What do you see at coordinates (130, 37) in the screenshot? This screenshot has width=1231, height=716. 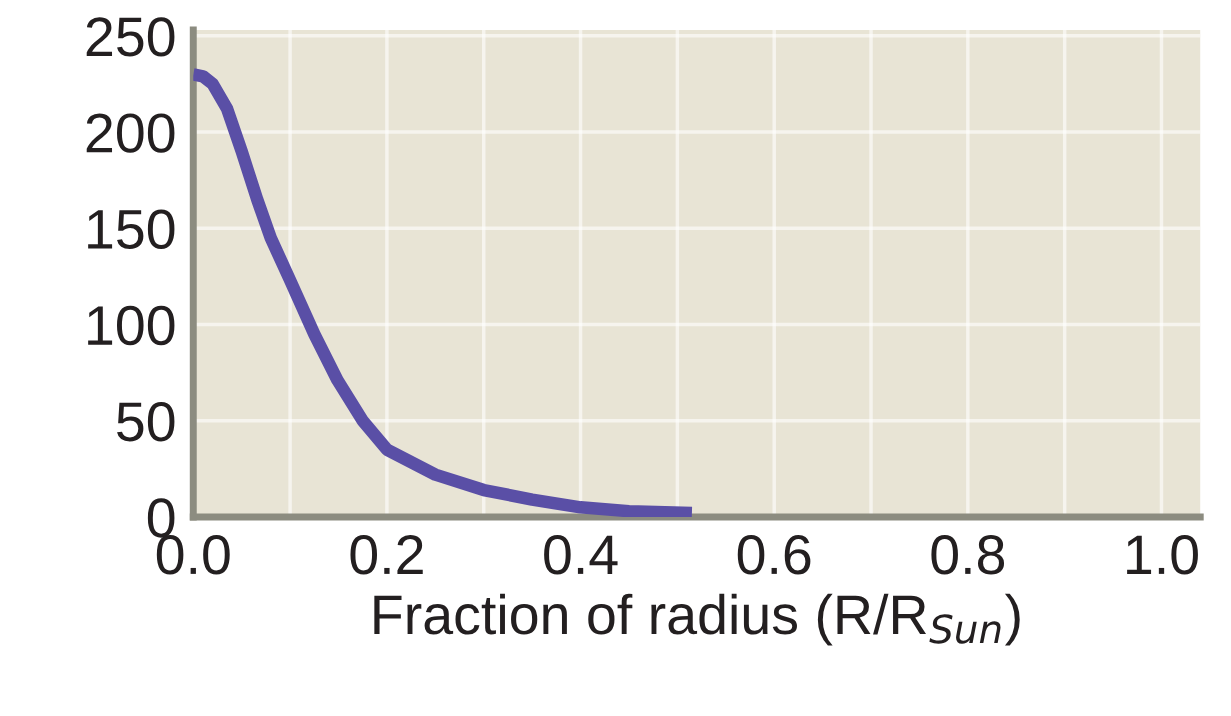 I see `y-tick-label: 250` at bounding box center [130, 37].